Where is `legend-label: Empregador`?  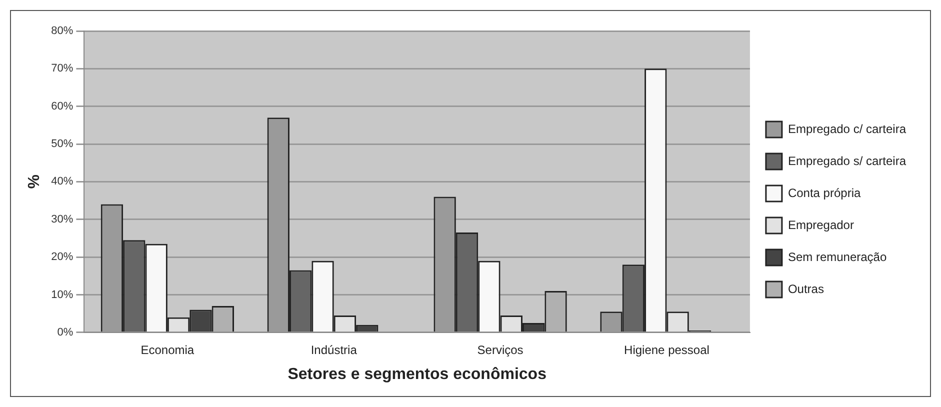
legend-label: Empregador is located at coordinates (821, 225).